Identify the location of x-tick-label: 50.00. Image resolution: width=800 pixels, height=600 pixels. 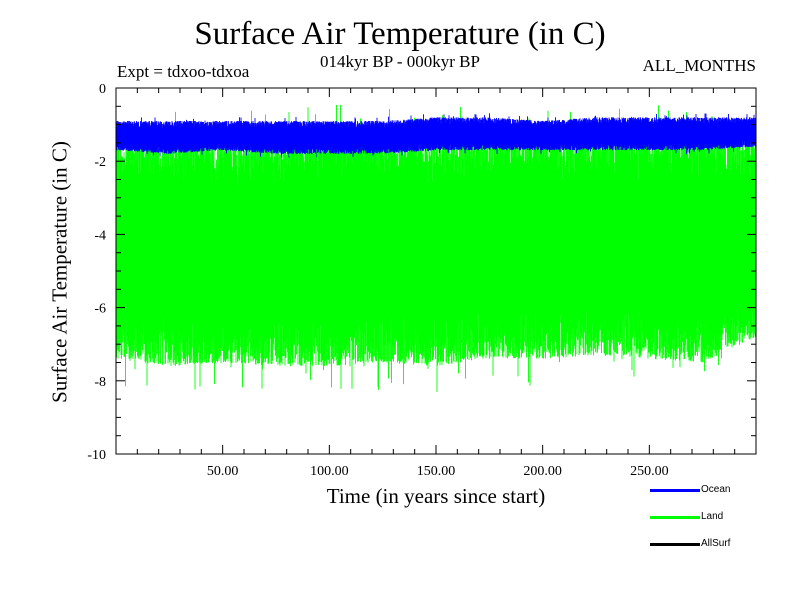
(223, 471).